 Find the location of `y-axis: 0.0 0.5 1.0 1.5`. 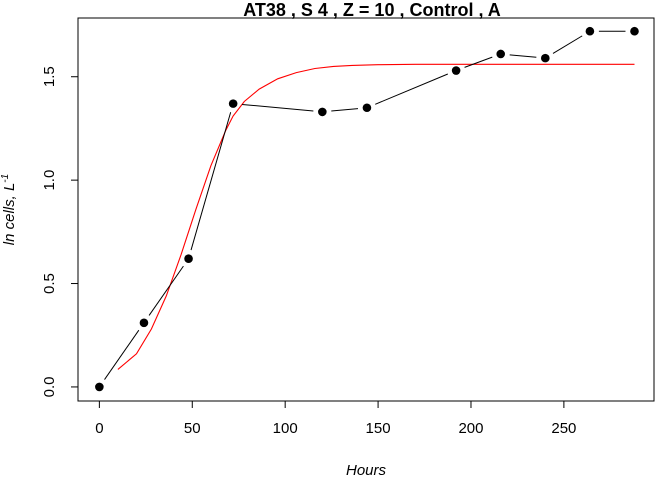

y-axis: 0.0 0.5 1.0 1.5 is located at coordinates (59, 231).